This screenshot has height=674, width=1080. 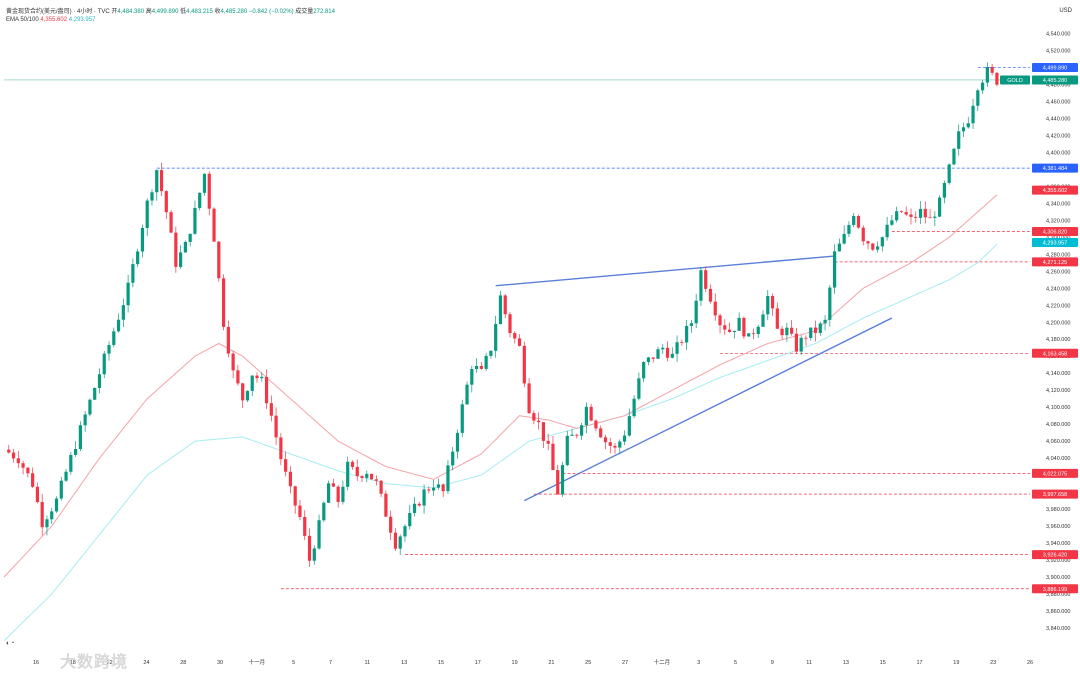 I want to click on y-tick-label: 4,060.000, so click(x=1058, y=442).